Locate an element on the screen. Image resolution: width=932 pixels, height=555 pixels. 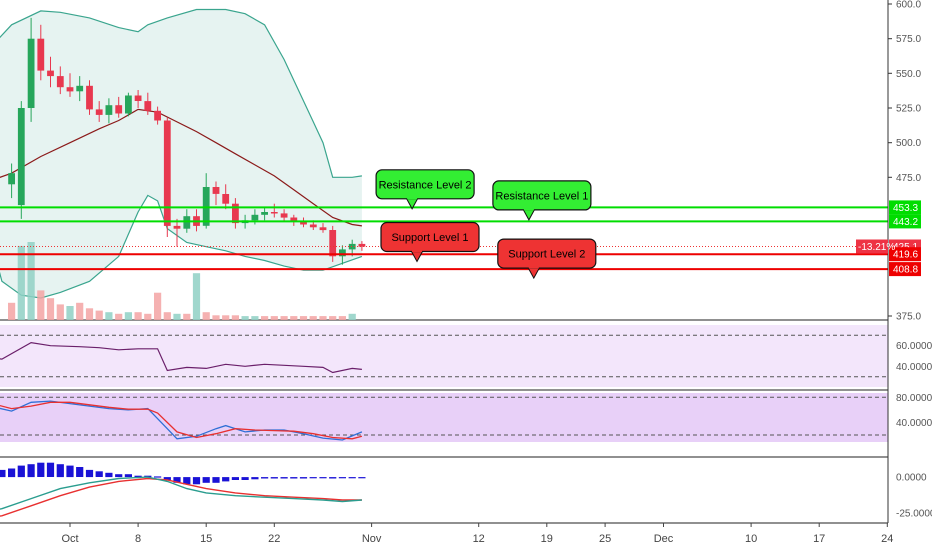
macd-pane: 0.0000 -25.0000 is located at coordinates (466, 491).